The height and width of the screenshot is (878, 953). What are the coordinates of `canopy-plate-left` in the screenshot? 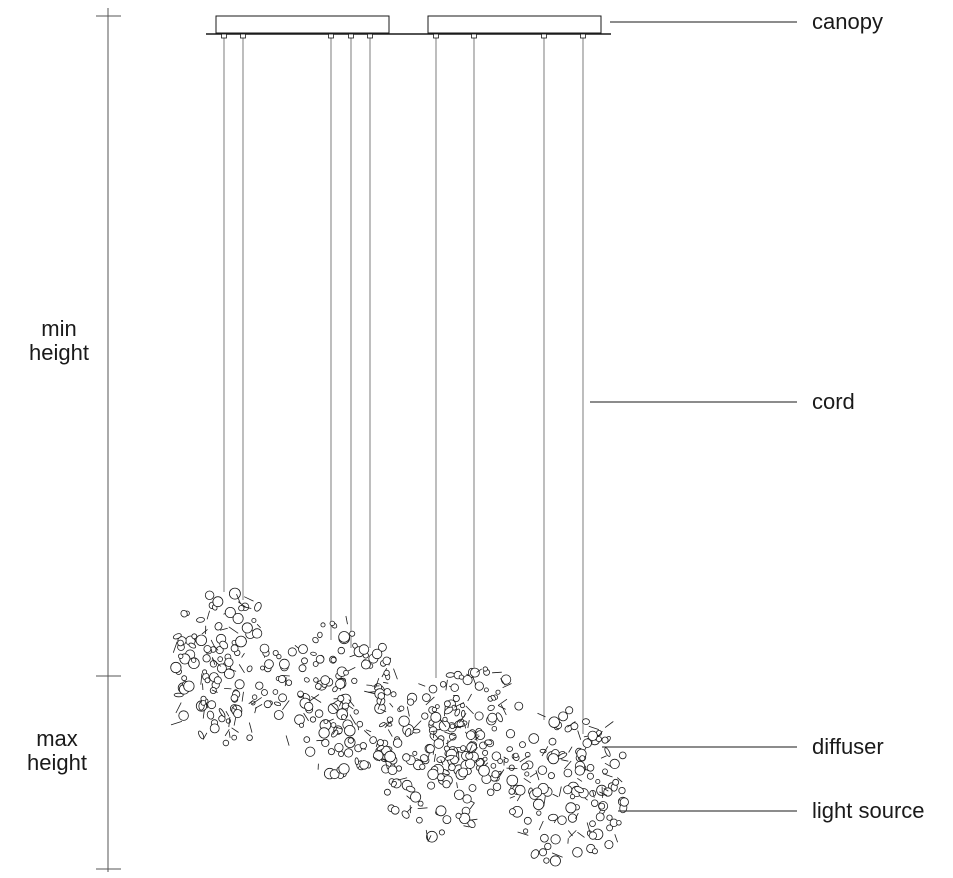 It's located at (302, 24).